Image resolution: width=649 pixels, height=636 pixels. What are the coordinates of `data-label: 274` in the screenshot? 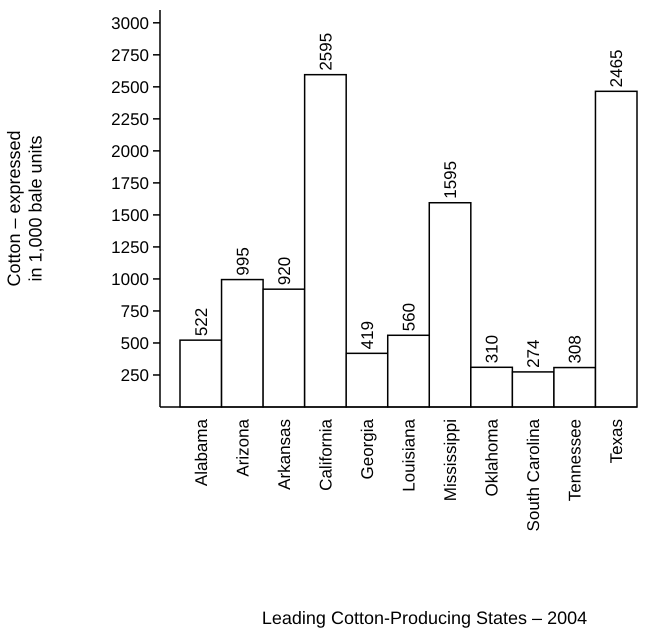 It's located at (534, 354).